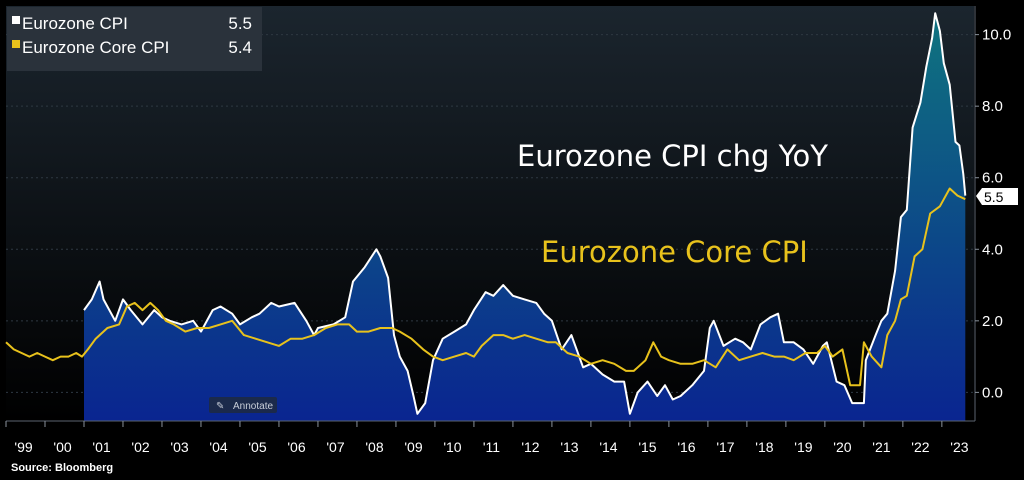 The image size is (1024, 480). Describe the element at coordinates (725, 447) in the screenshot. I see `x-tick-label: '17` at that location.